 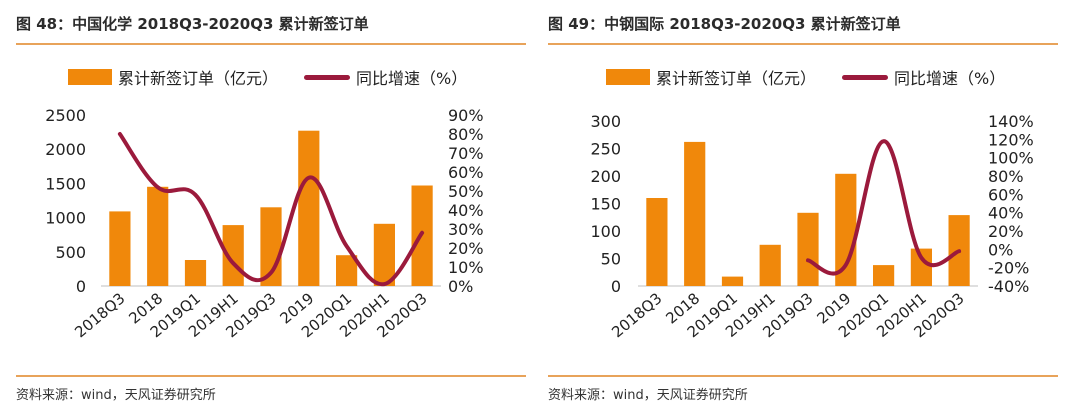 What do you see at coordinates (65, 183) in the screenshot?
I see `y-left-tick-label: 1500` at bounding box center [65, 183].